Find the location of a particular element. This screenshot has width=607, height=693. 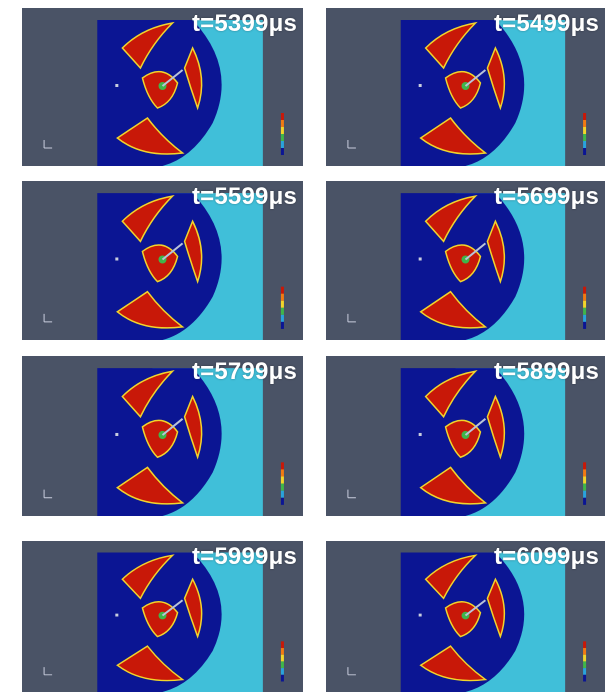

time-label: t=5499μs is located at coordinates (546, 23).